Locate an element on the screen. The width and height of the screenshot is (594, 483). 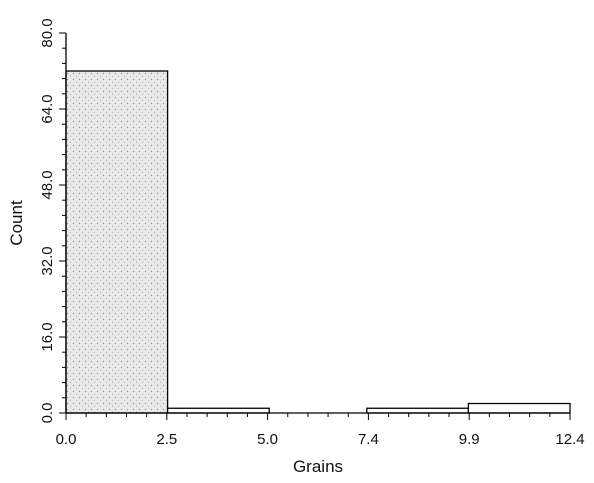
y-tick-label: 16.0 is located at coordinates (47, 336).